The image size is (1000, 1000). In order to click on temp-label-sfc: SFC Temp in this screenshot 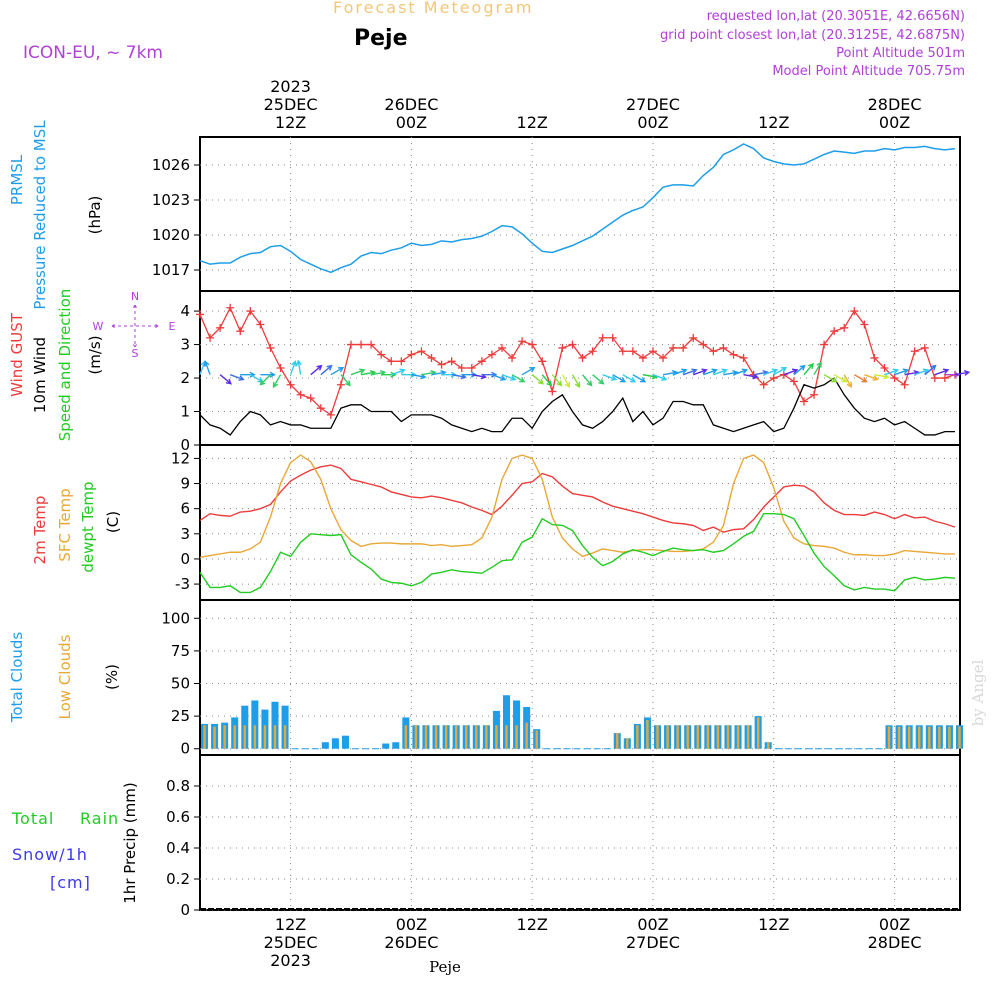, I will do `click(65, 524)`.